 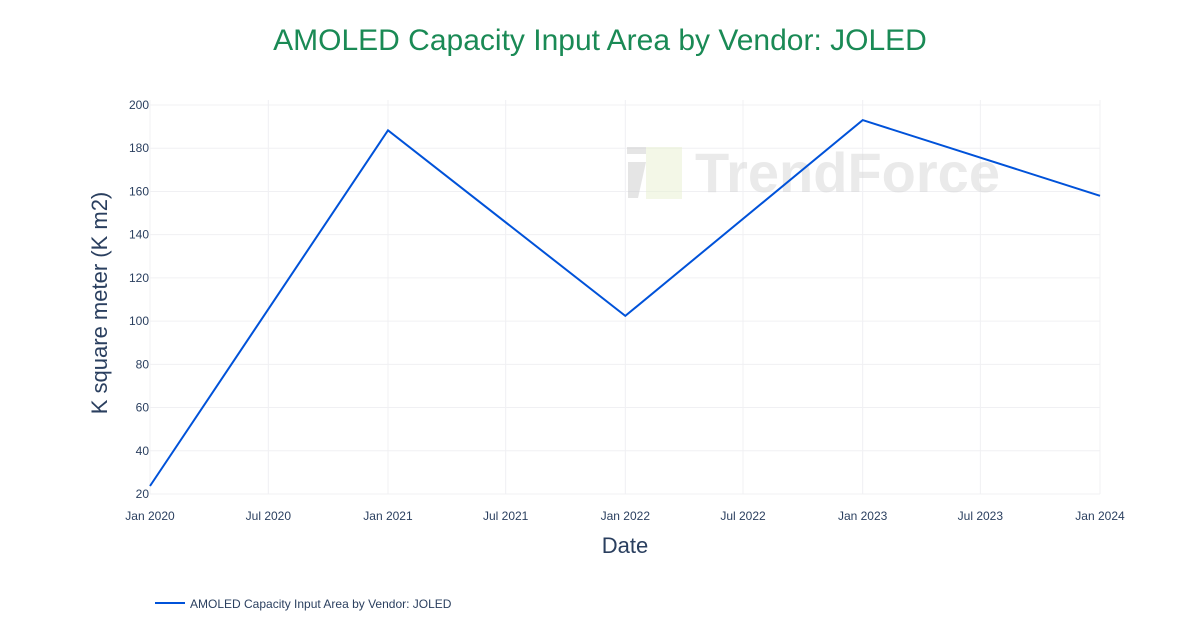 I want to click on y-tick-label: 200, so click(x=139, y=105).